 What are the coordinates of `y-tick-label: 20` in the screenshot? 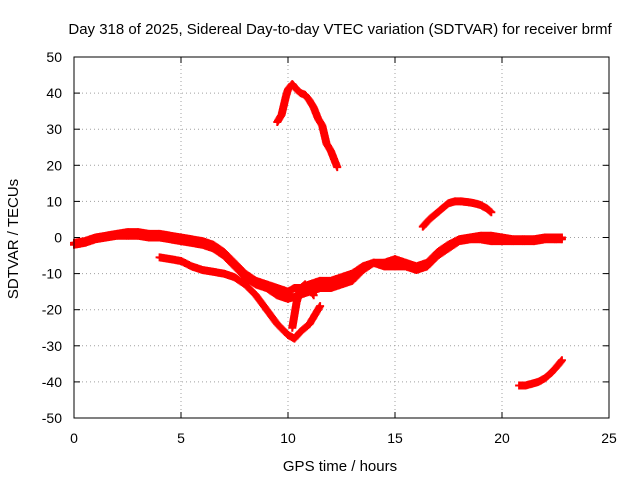 It's located at (54, 165).